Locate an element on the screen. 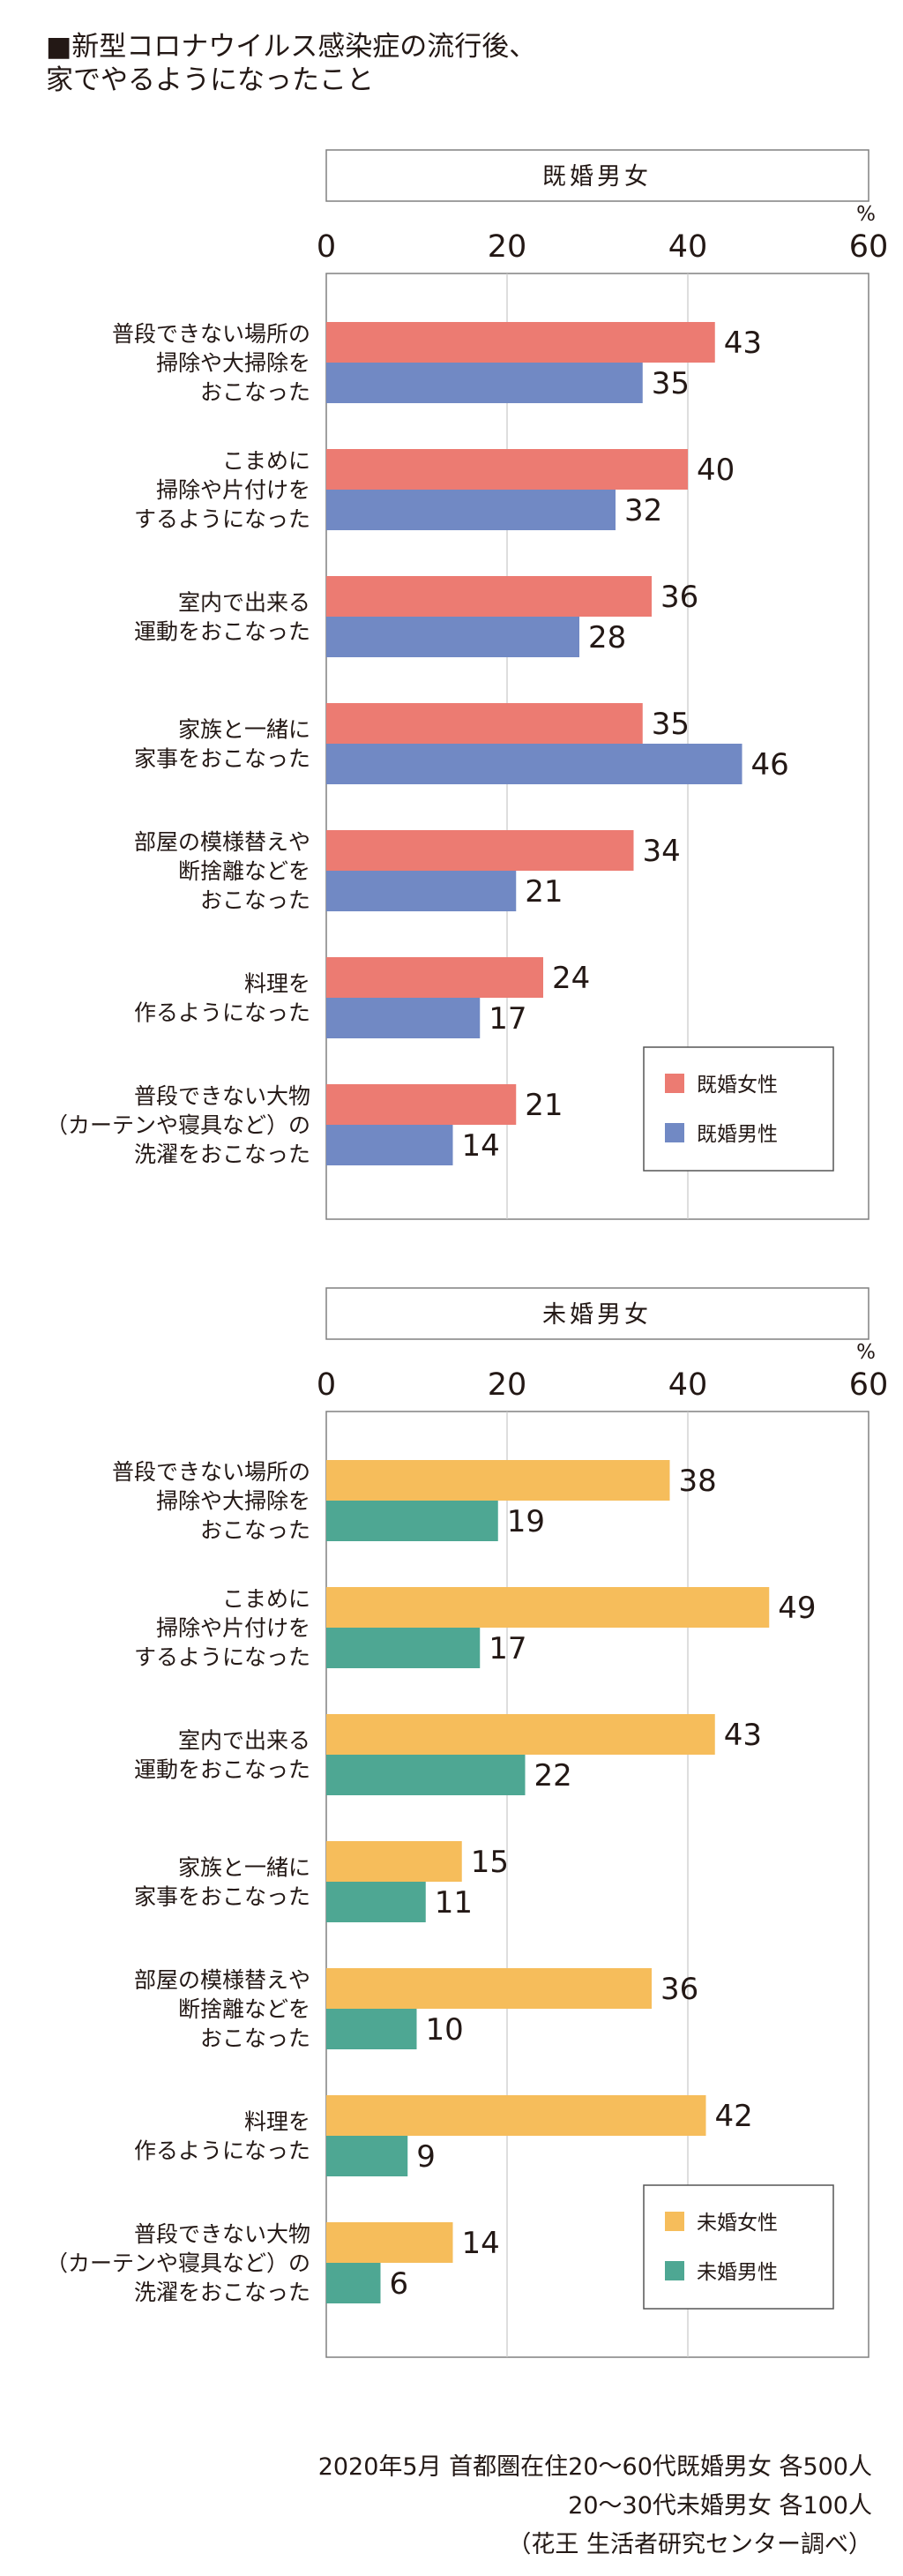 The width and height of the screenshot is (903, 2576). legend-label: 未婚女性 is located at coordinates (737, 2224).